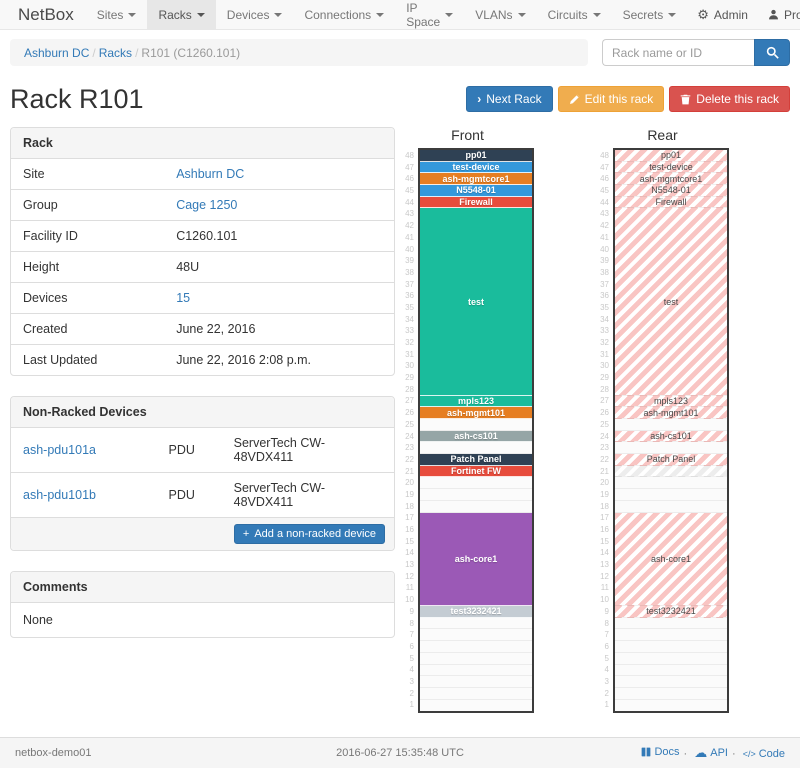 This screenshot has width=800, height=768. I want to click on search-button, so click(772, 52).